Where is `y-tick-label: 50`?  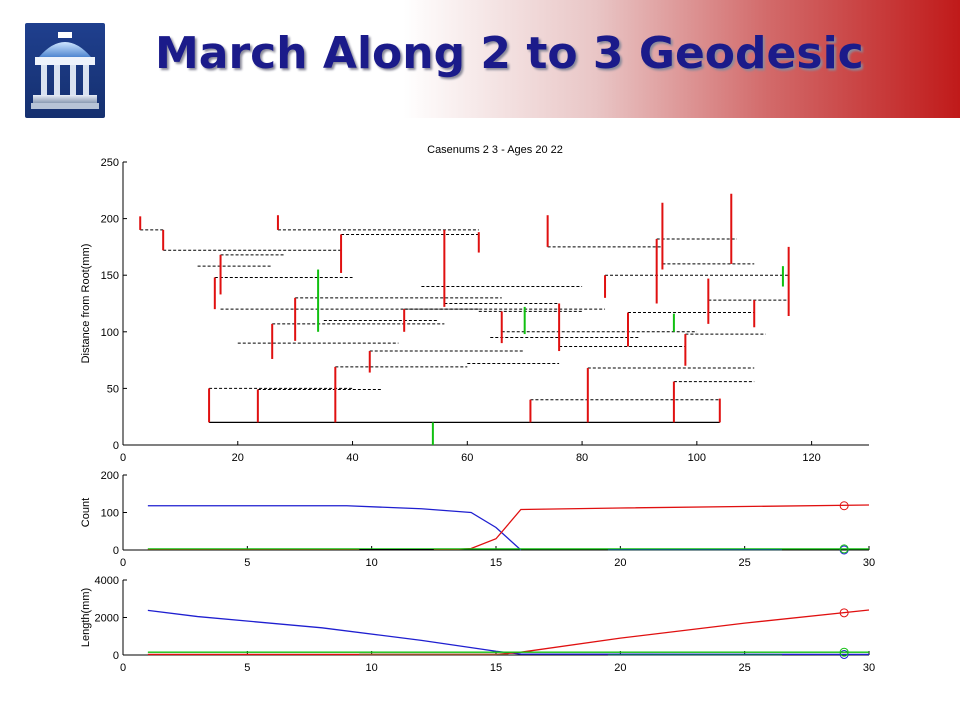 y-tick-label: 50 is located at coordinates (113, 389).